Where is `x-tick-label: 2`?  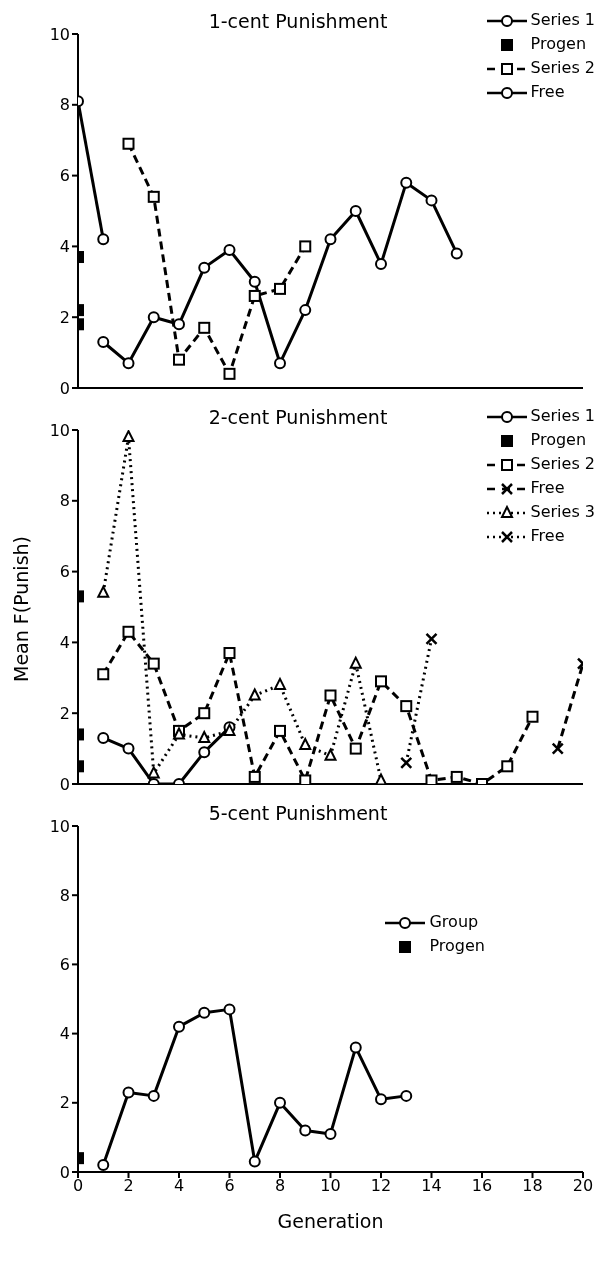 x-tick-label: 2 is located at coordinates (128, 1186).